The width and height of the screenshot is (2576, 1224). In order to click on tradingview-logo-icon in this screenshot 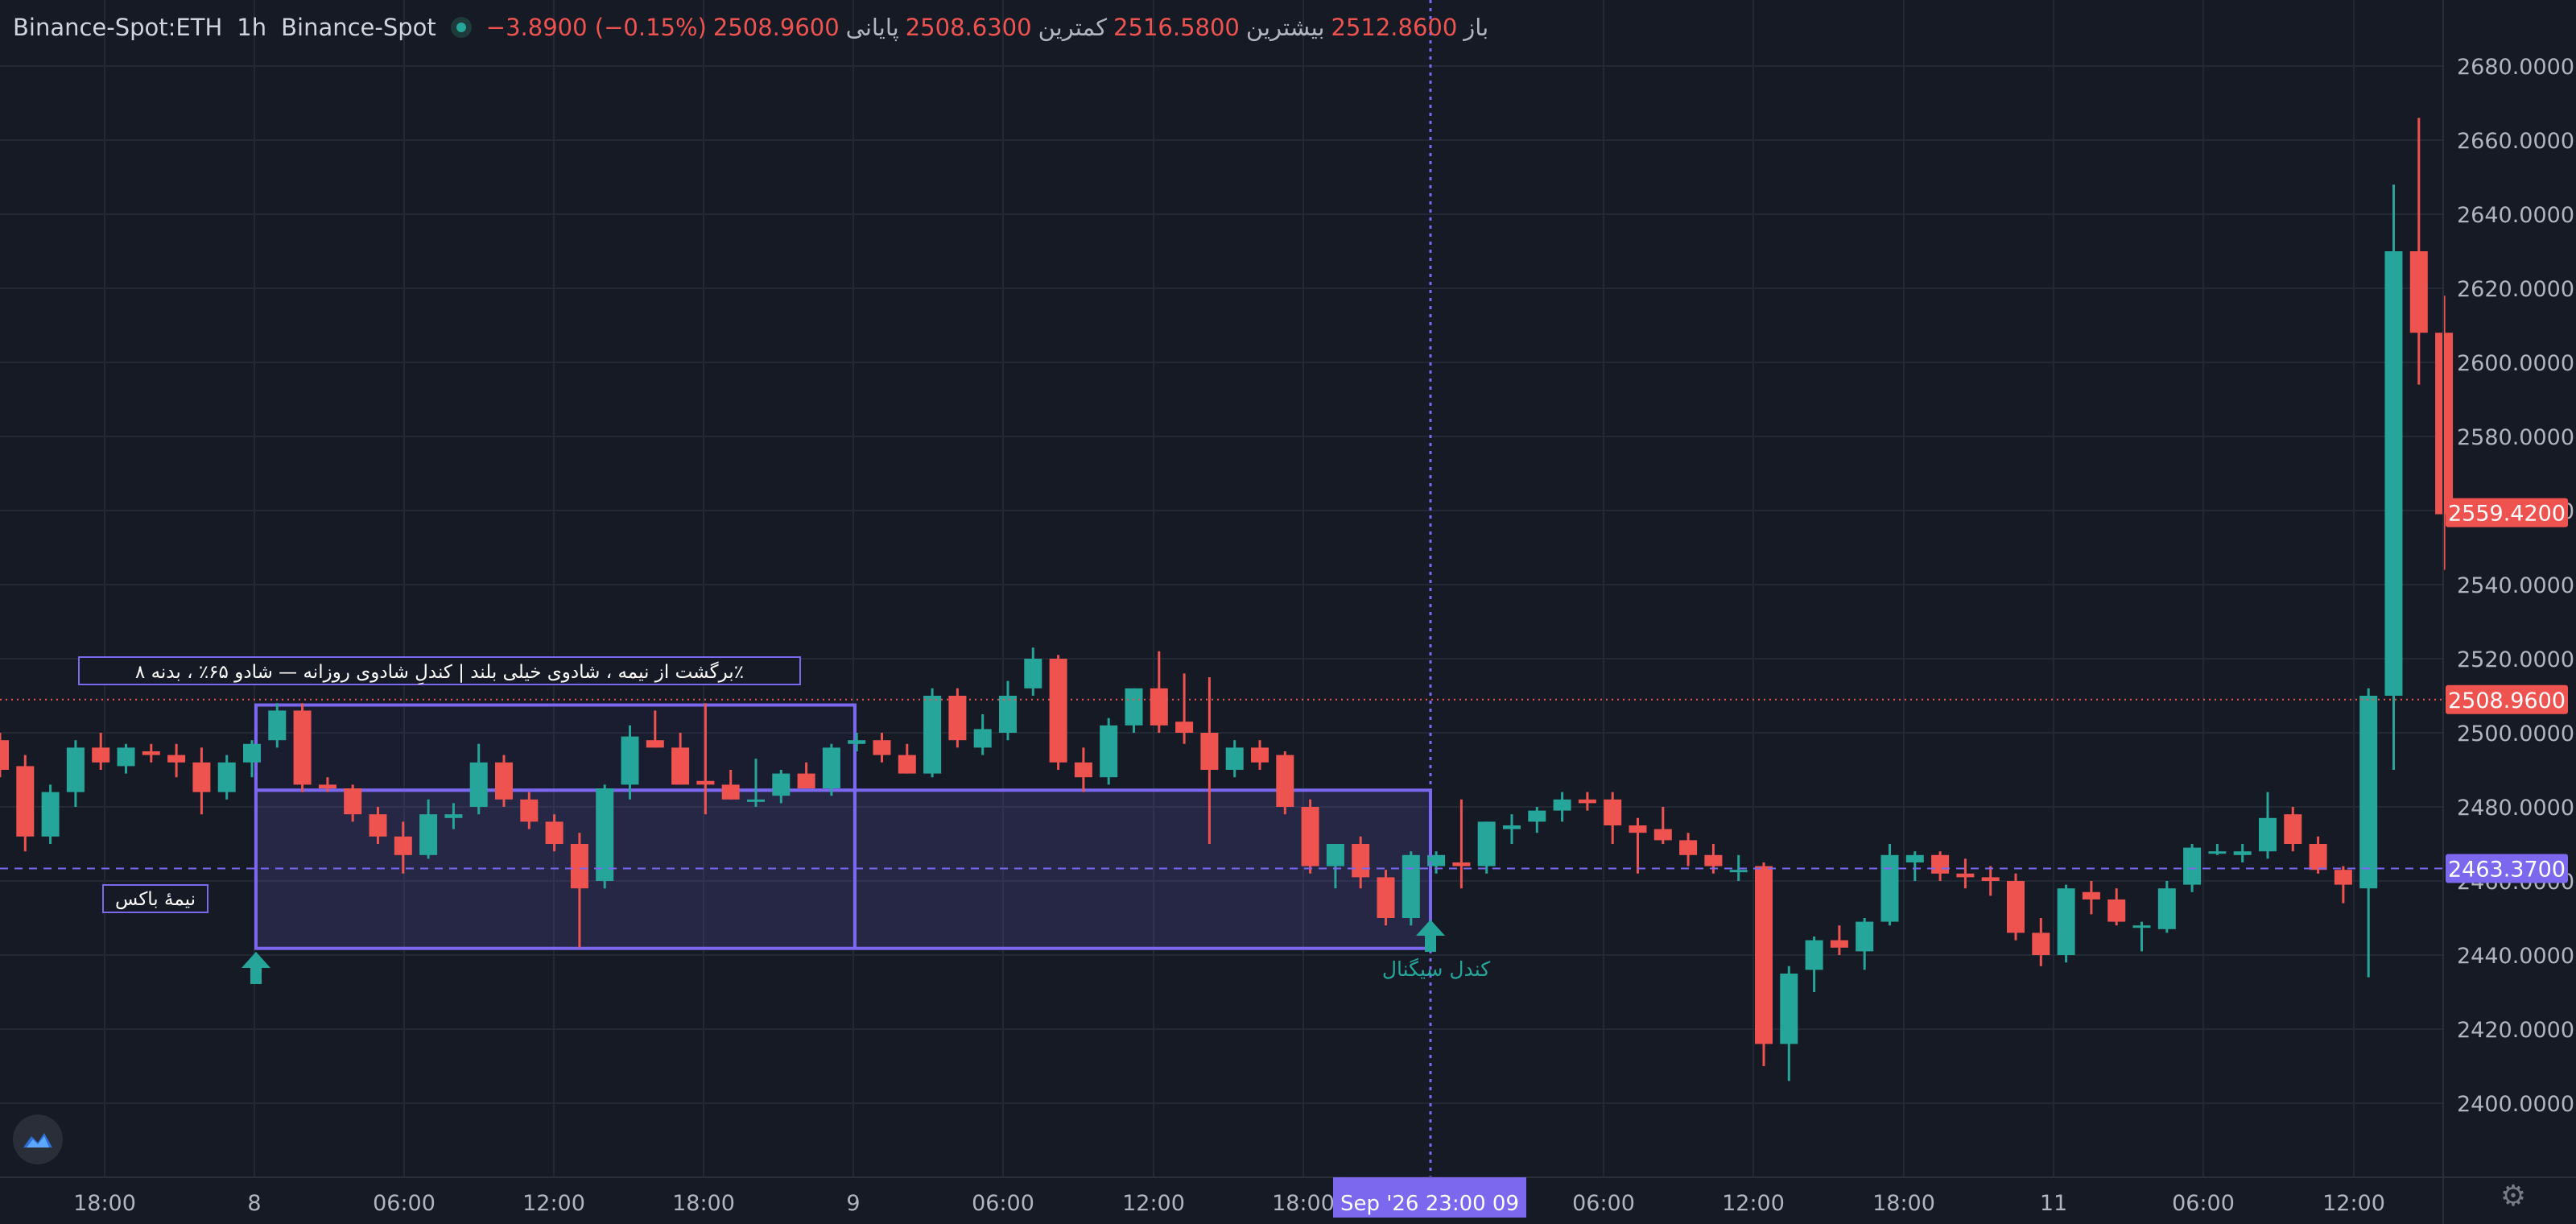, I will do `click(38, 1139)`.